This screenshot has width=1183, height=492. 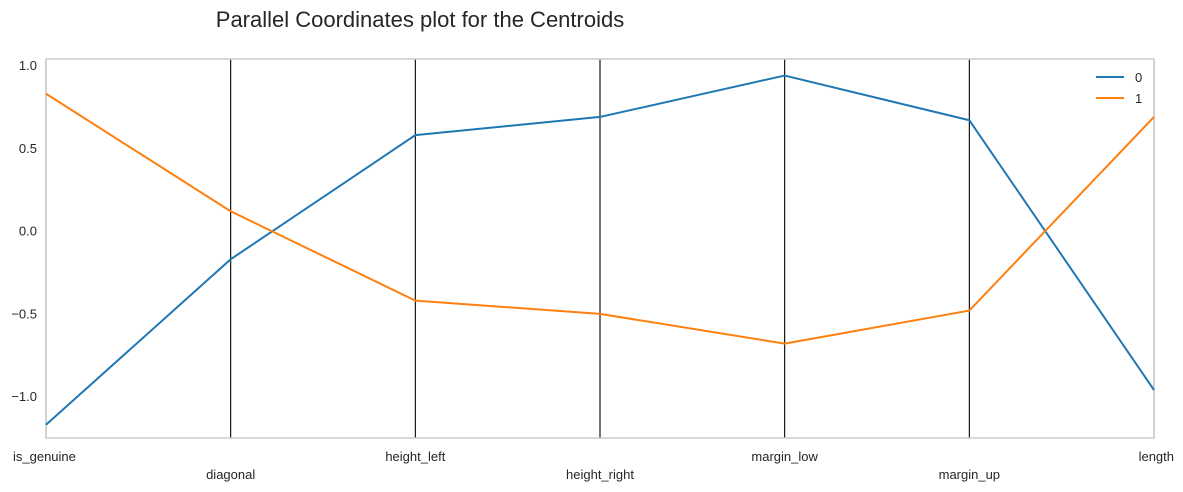 What do you see at coordinates (24, 313) in the screenshot?
I see `y-tick-label: −0.5` at bounding box center [24, 313].